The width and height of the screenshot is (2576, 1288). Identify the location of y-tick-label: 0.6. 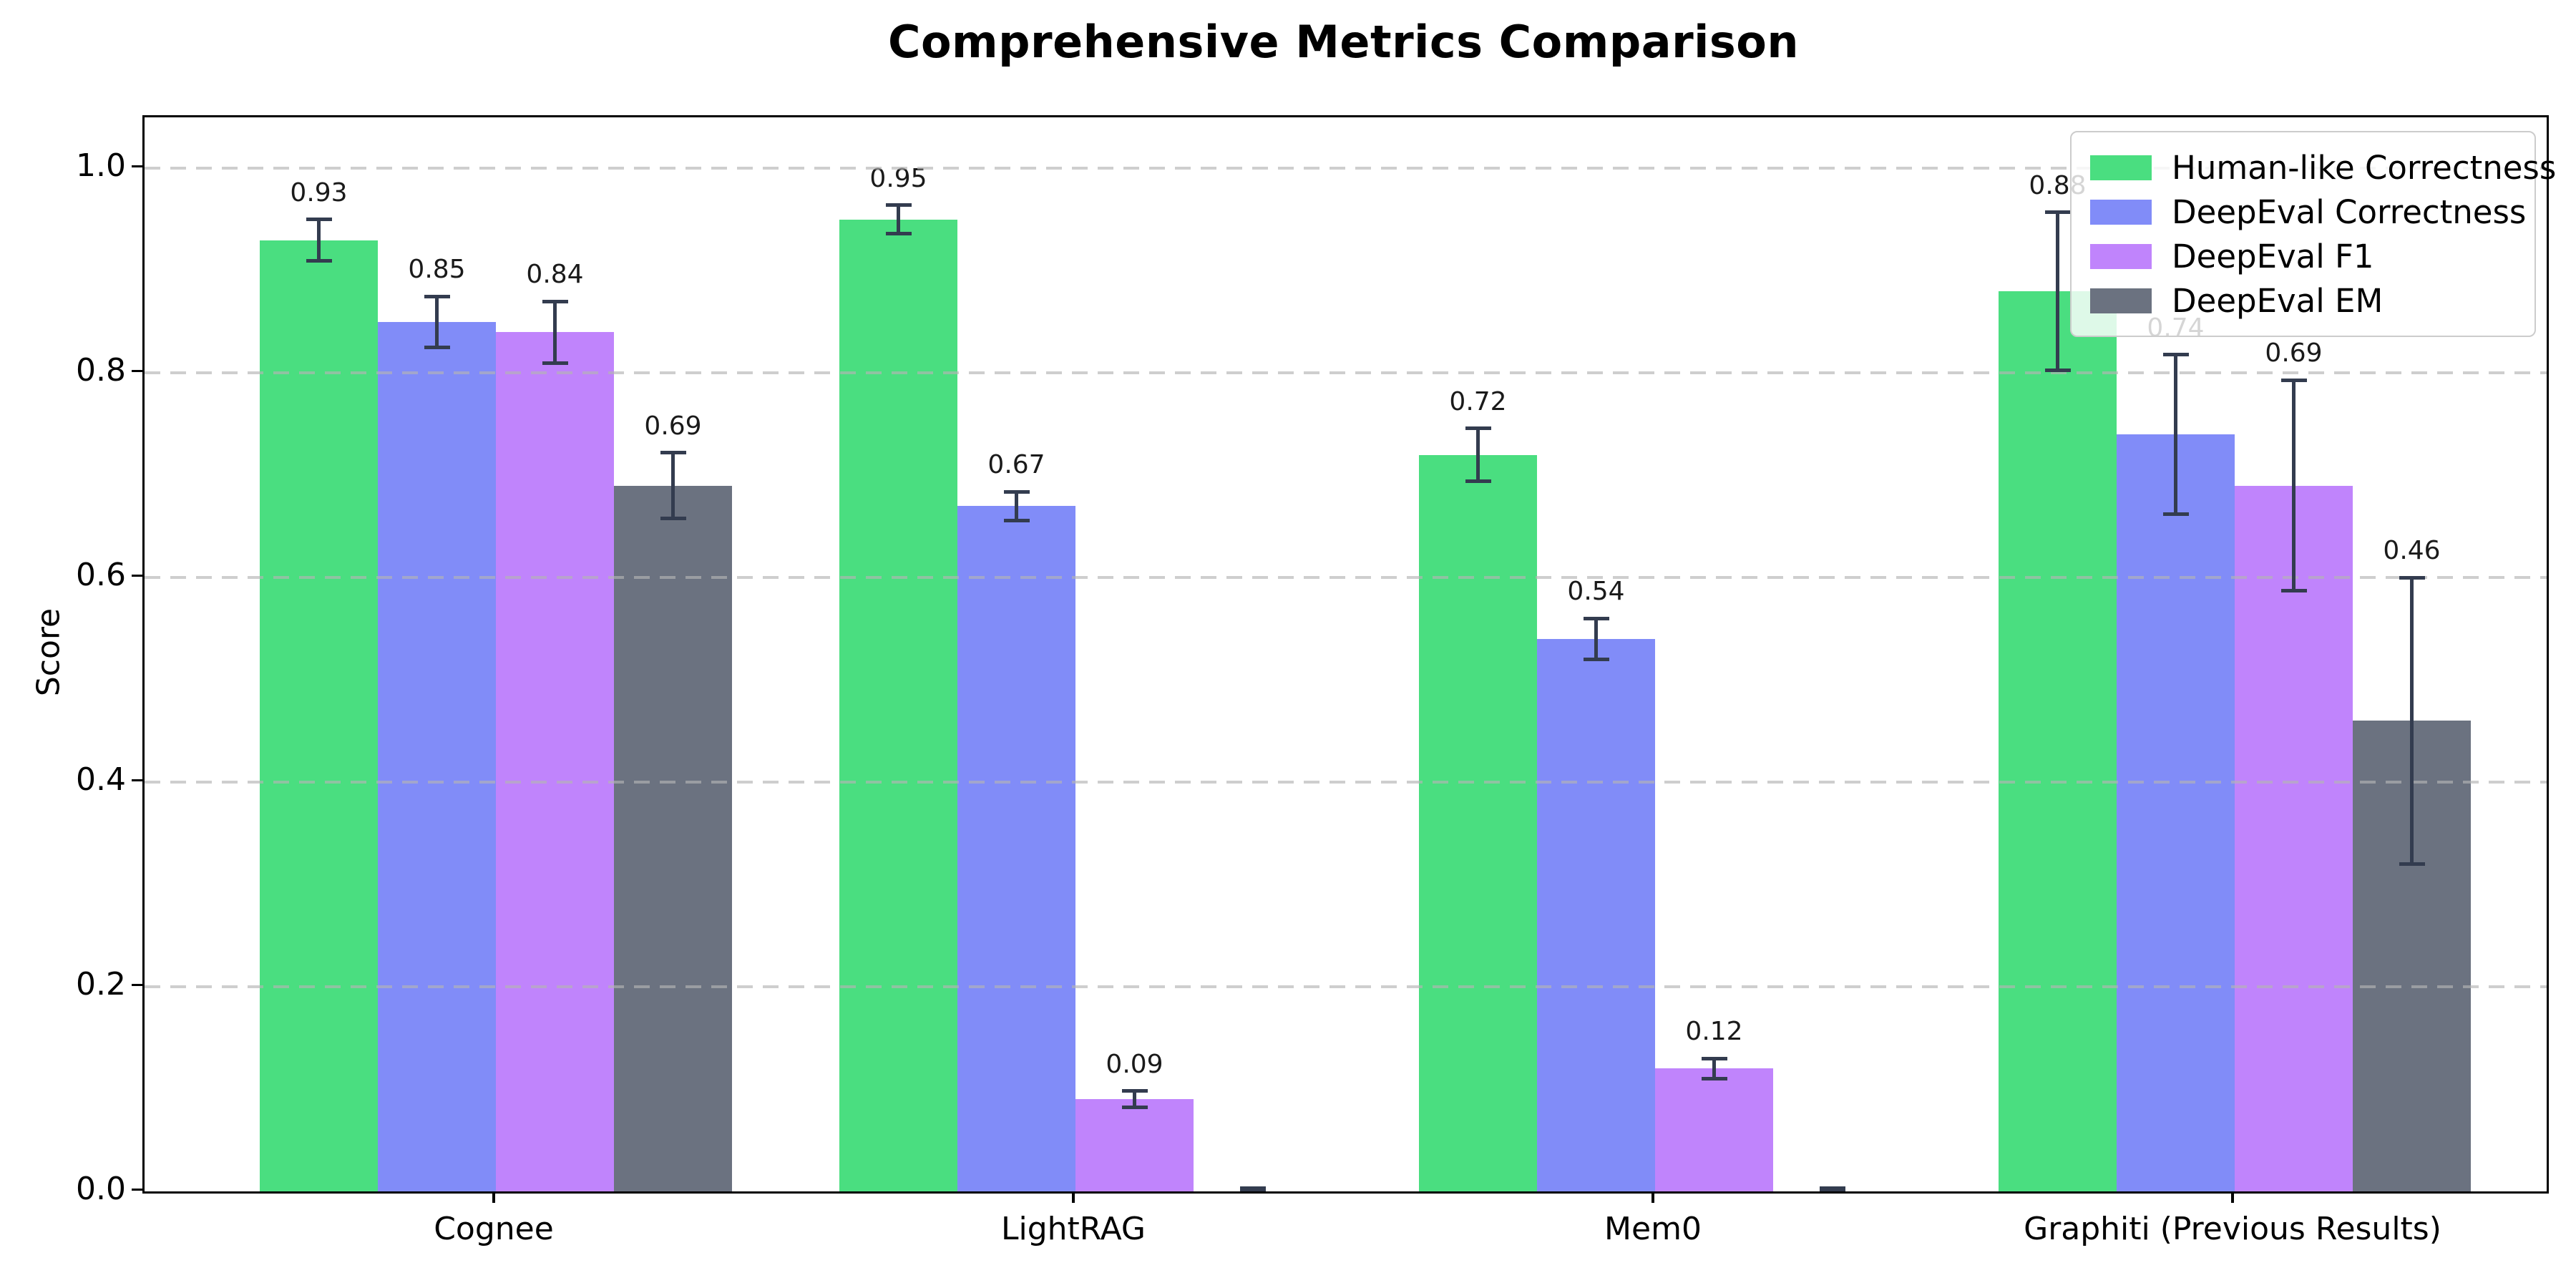
(101, 575).